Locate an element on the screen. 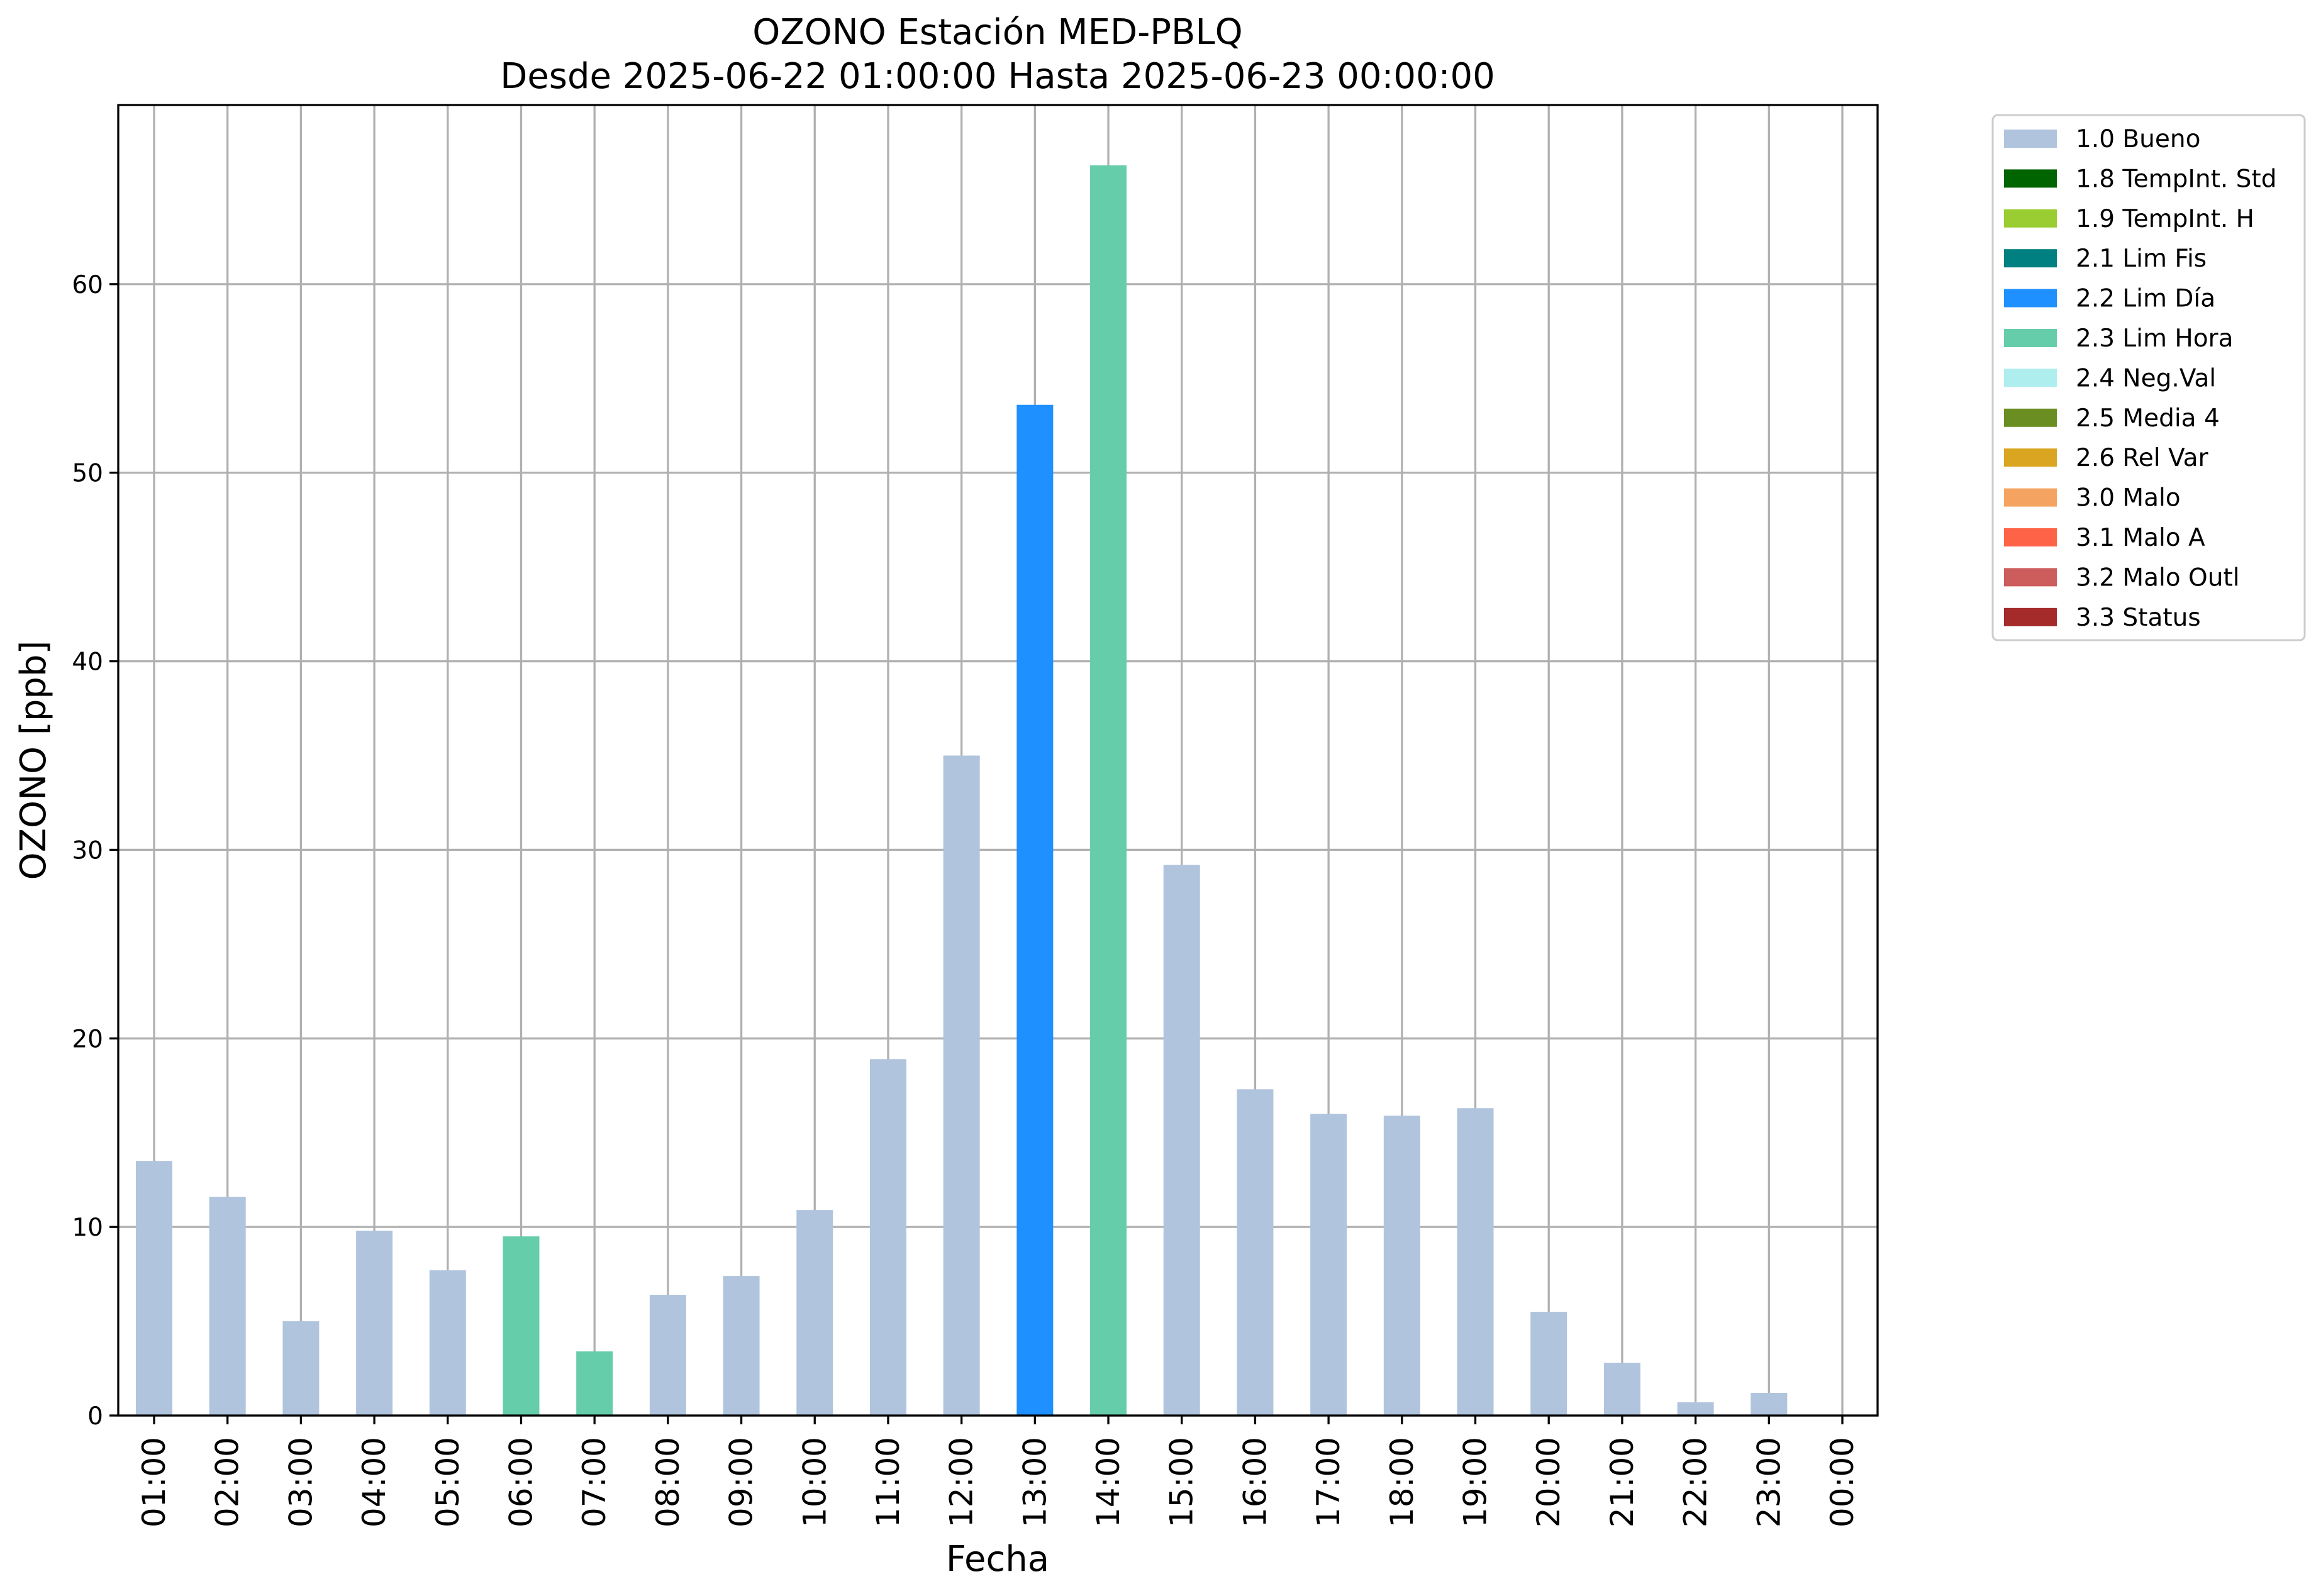 The height and width of the screenshot is (1596, 2316). legend-label: 3.1 Malo A is located at coordinates (2140, 538).